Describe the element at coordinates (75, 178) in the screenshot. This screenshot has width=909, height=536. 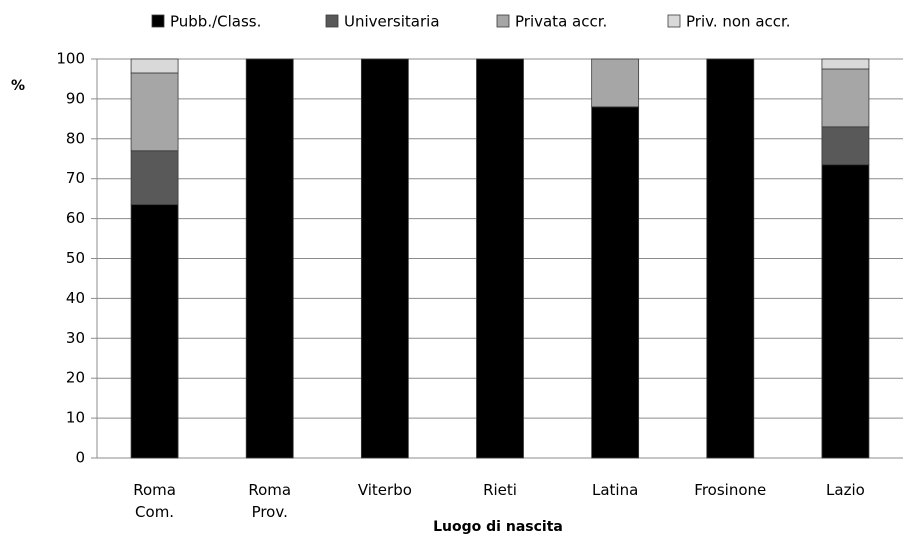
I see `y-tick-label: 70` at that location.